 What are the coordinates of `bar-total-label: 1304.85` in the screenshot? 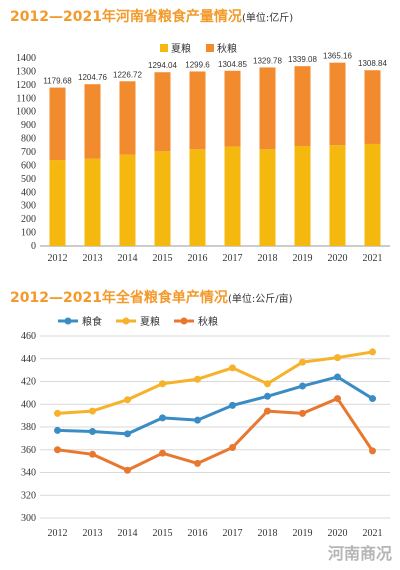 It's located at (232, 64).